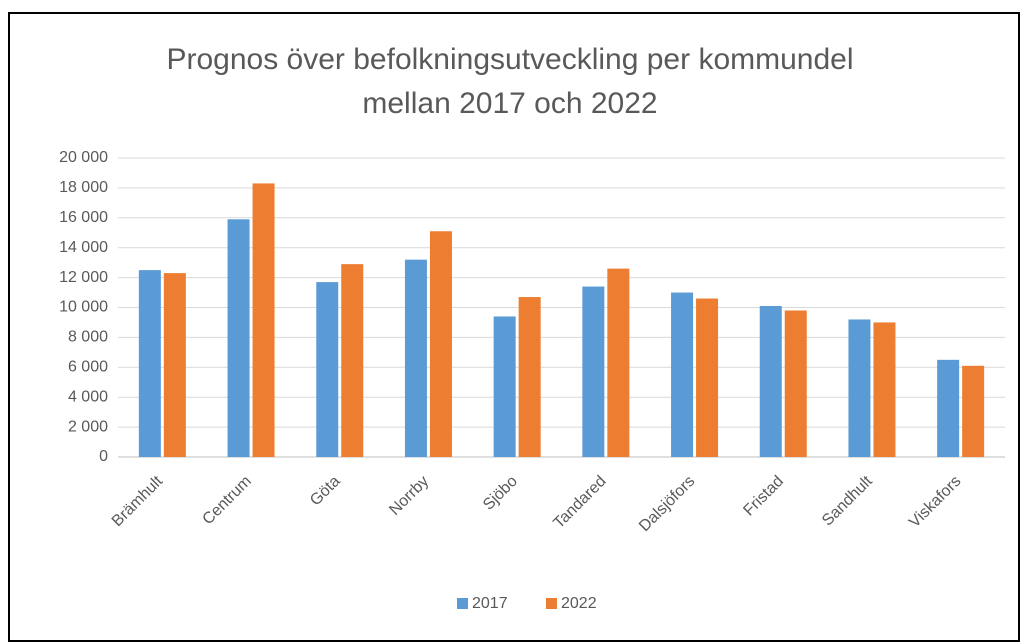 Image resolution: width=1030 pixels, height=642 pixels. I want to click on x-tick-label: Göta, so click(325, 491).